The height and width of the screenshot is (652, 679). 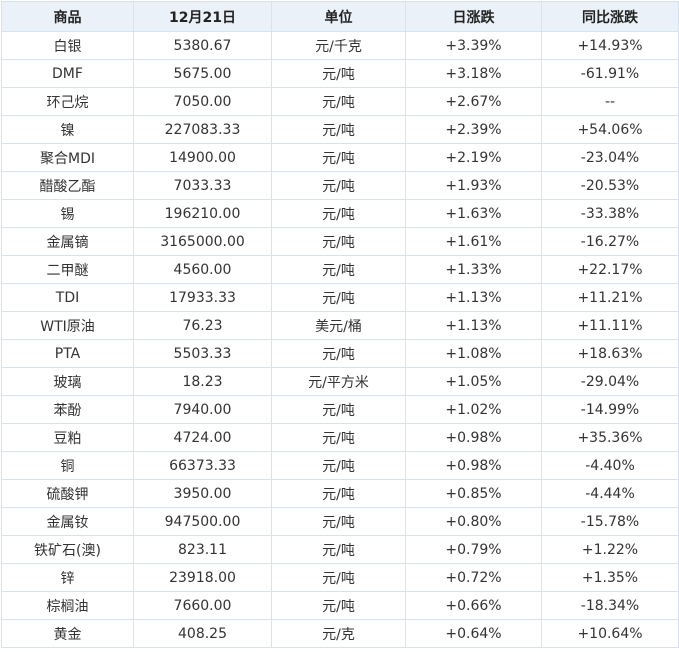 I want to click on table-row: 二甲醚 4560.00 元/吨 +1.33% +22.17%, so click(x=340, y=269).